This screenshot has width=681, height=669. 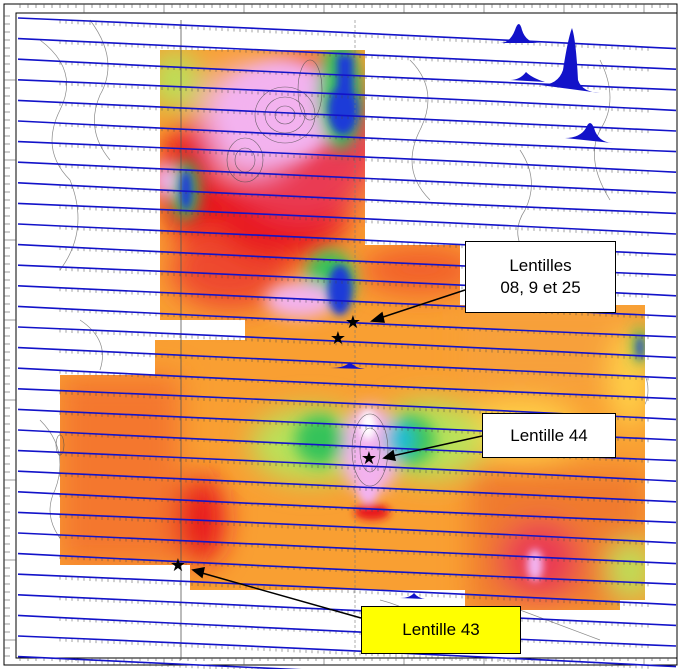 What do you see at coordinates (369, 458) in the screenshot?
I see `star-marker-3: ★` at bounding box center [369, 458].